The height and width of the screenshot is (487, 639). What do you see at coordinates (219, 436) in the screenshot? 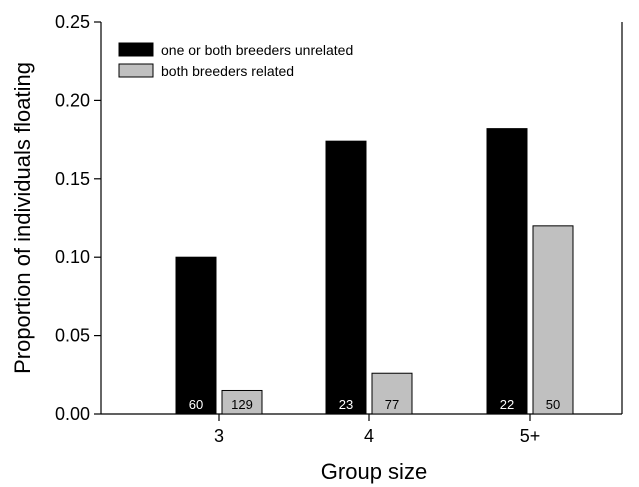
I see `x-tick-label: 3` at bounding box center [219, 436].